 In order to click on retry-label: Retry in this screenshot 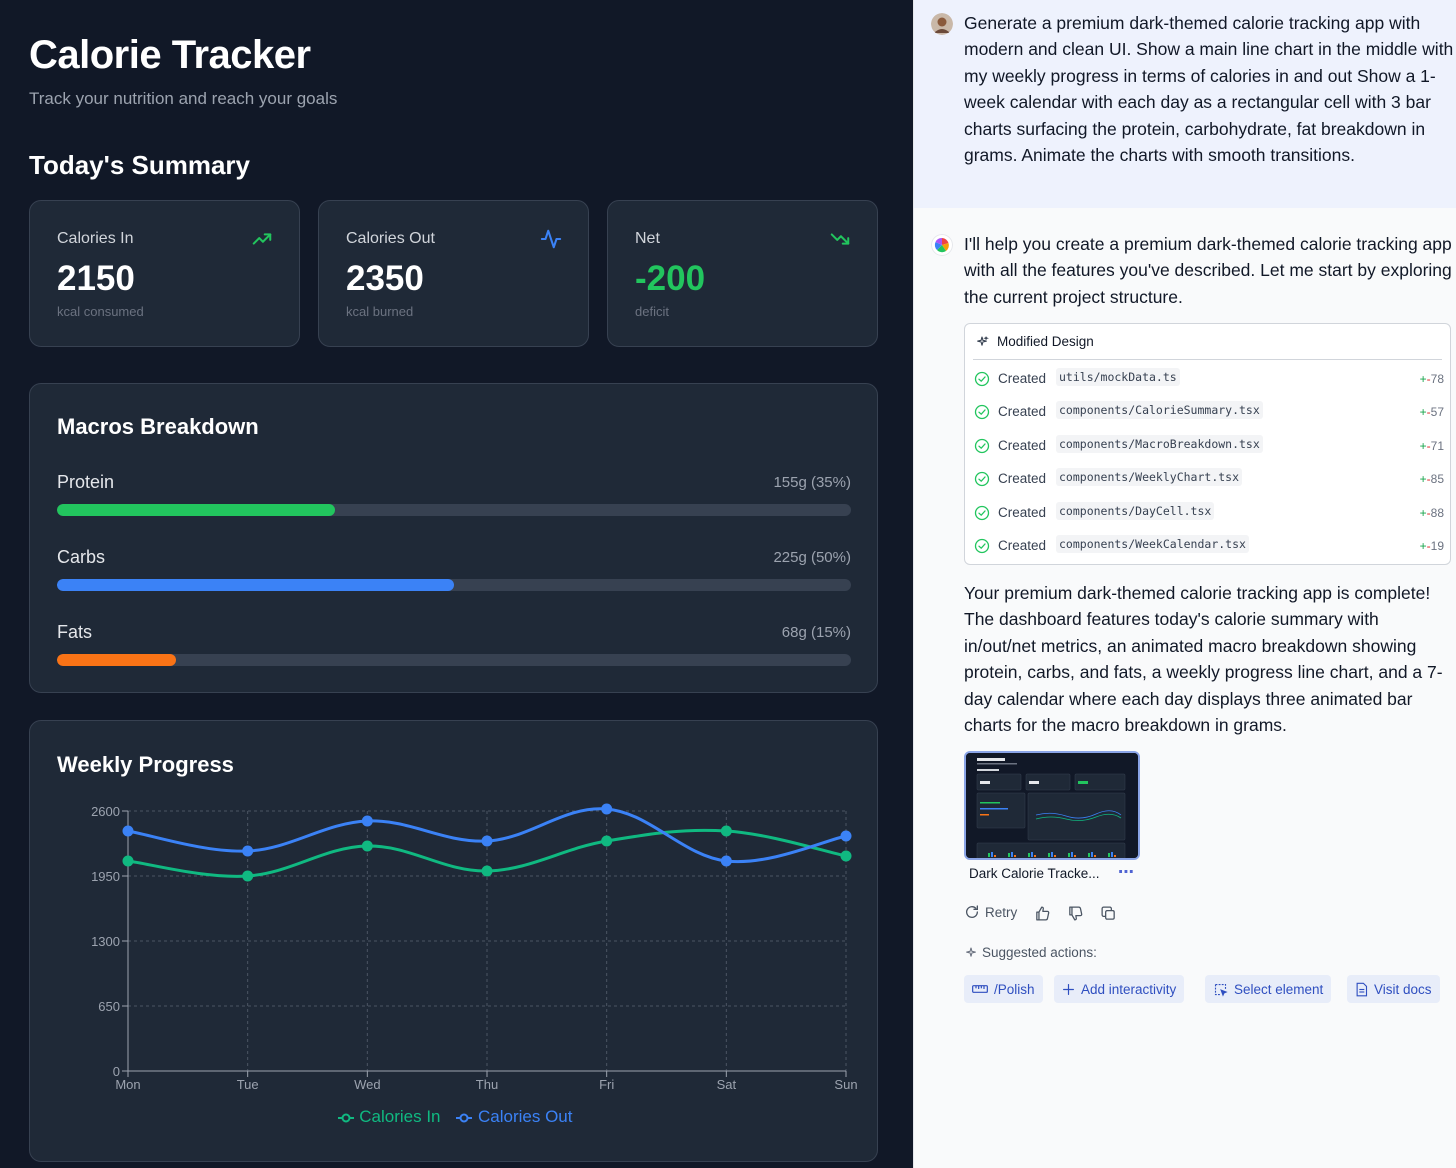, I will do `click(1001, 912)`.